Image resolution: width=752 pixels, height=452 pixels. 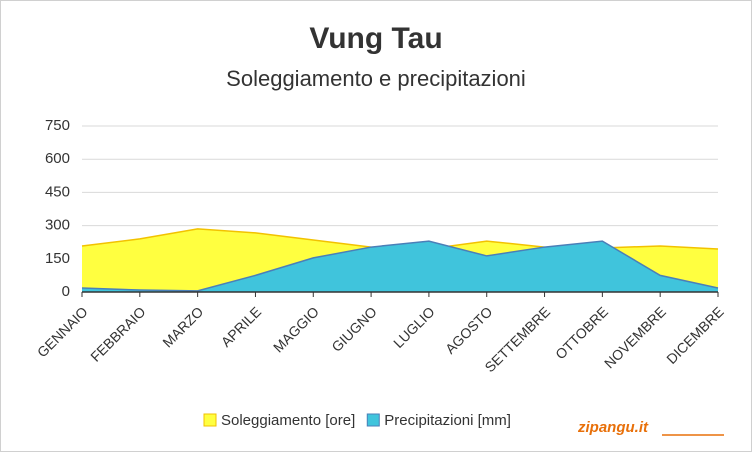 I want to click on chart-subtitle: Soleggiamento e precipitazioni, so click(x=376, y=78).